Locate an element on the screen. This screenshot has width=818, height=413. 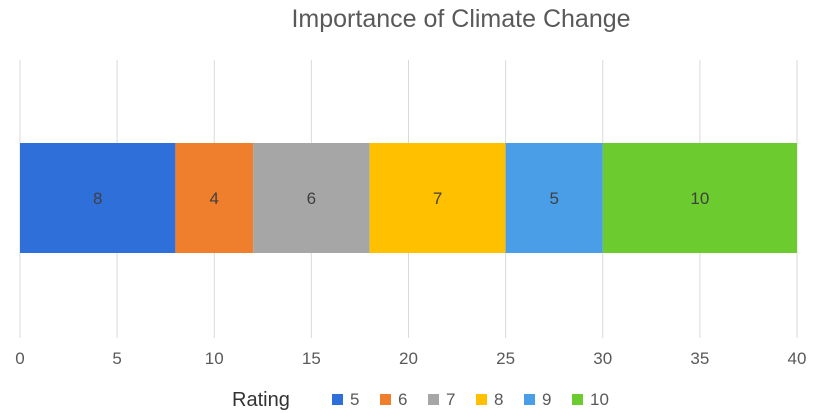
legend-title: Rating is located at coordinates (261, 400).